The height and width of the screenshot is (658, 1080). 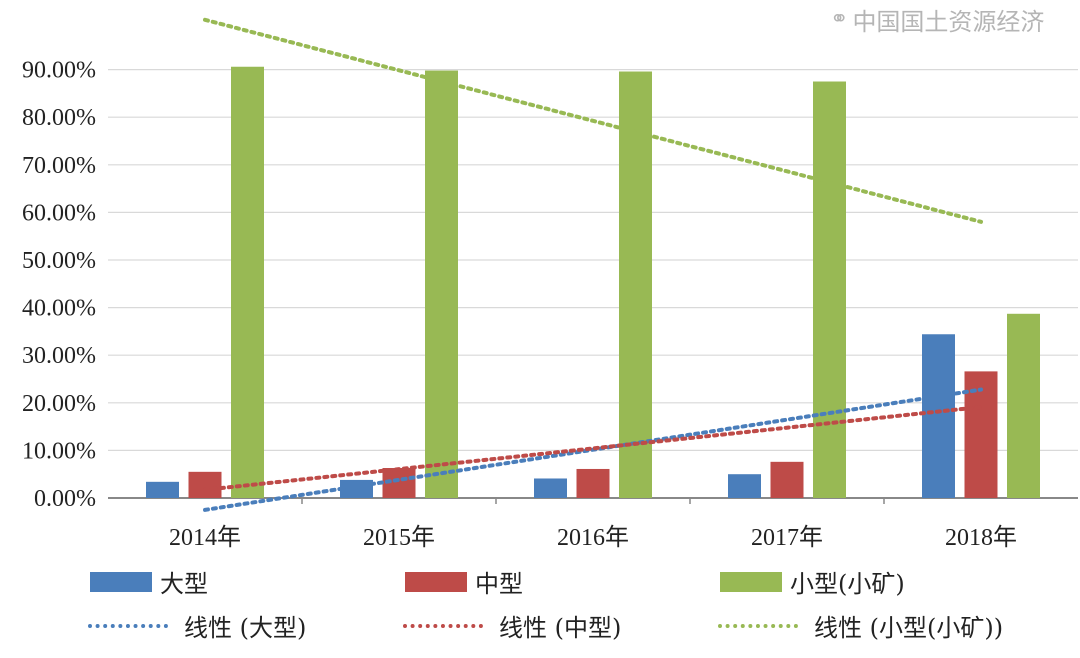 I want to click on legend-dotted-line-large, so click(x=128, y=625).